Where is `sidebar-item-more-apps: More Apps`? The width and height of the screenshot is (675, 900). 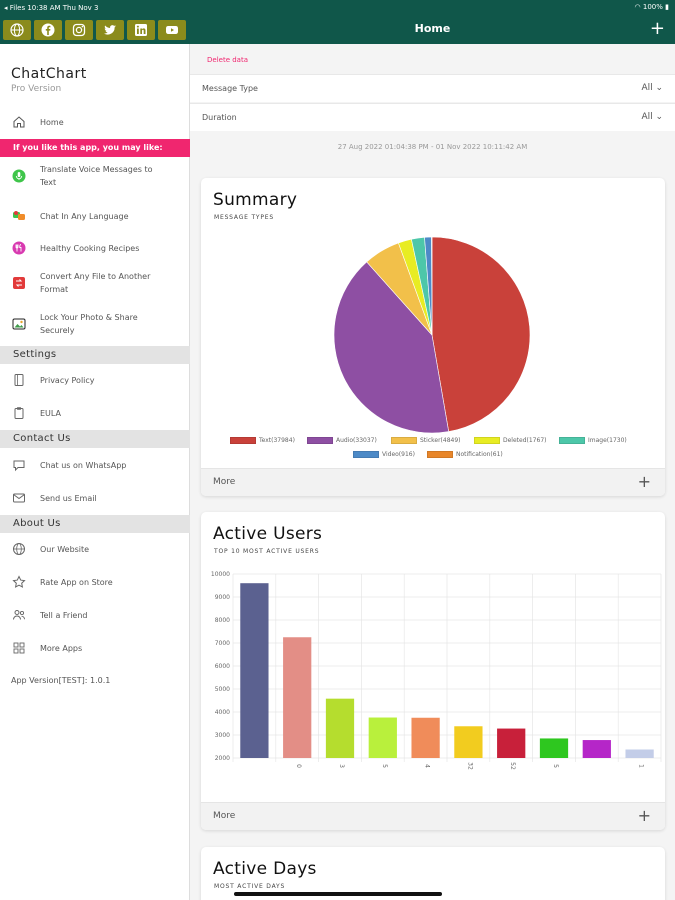 sidebar-item-more-apps: More Apps is located at coordinates (95, 648).